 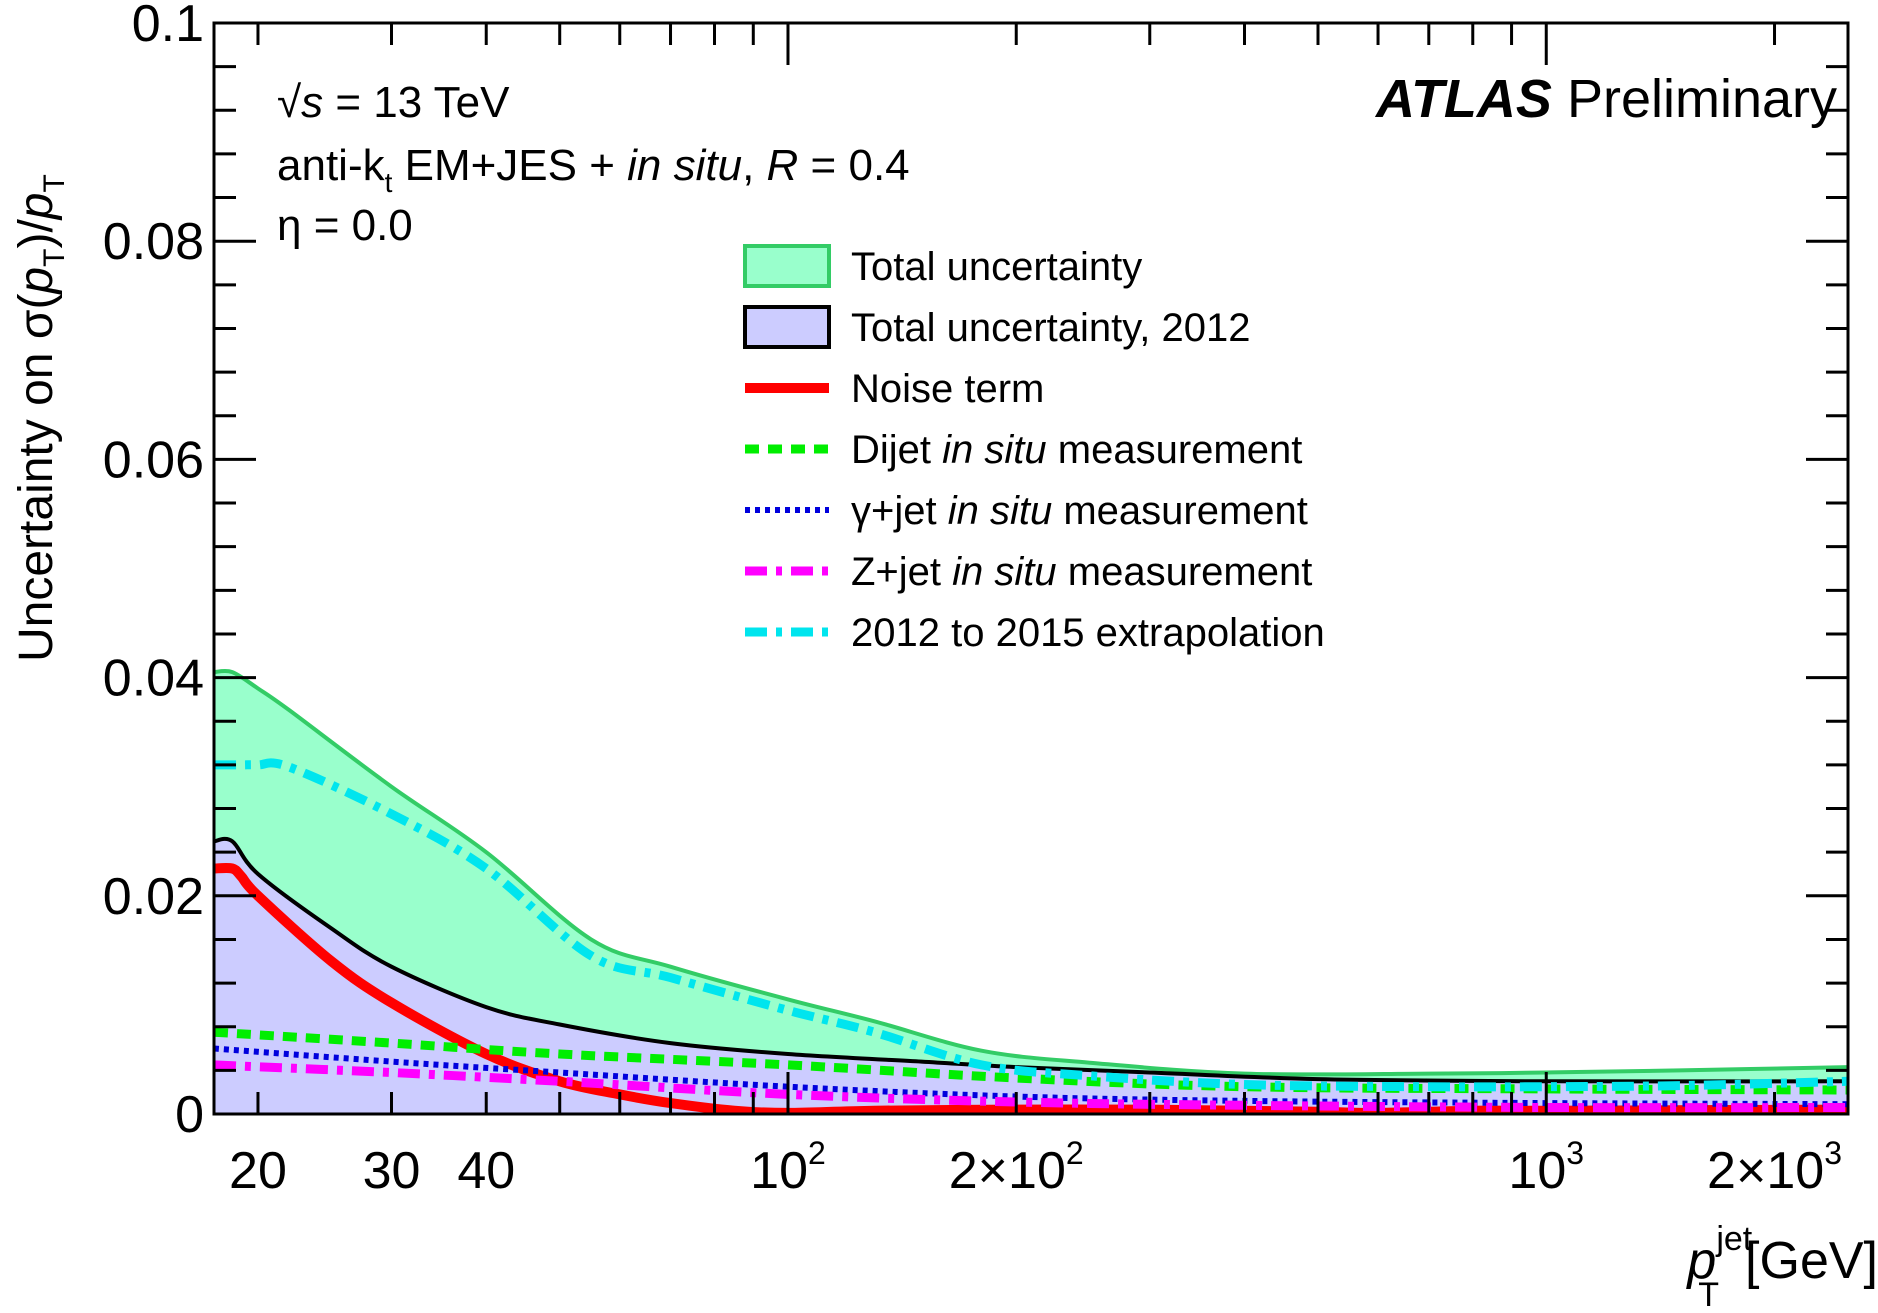 What do you see at coordinates (1079, 511) in the screenshot?
I see `legend-label: γ+jet in situ measurement` at bounding box center [1079, 511].